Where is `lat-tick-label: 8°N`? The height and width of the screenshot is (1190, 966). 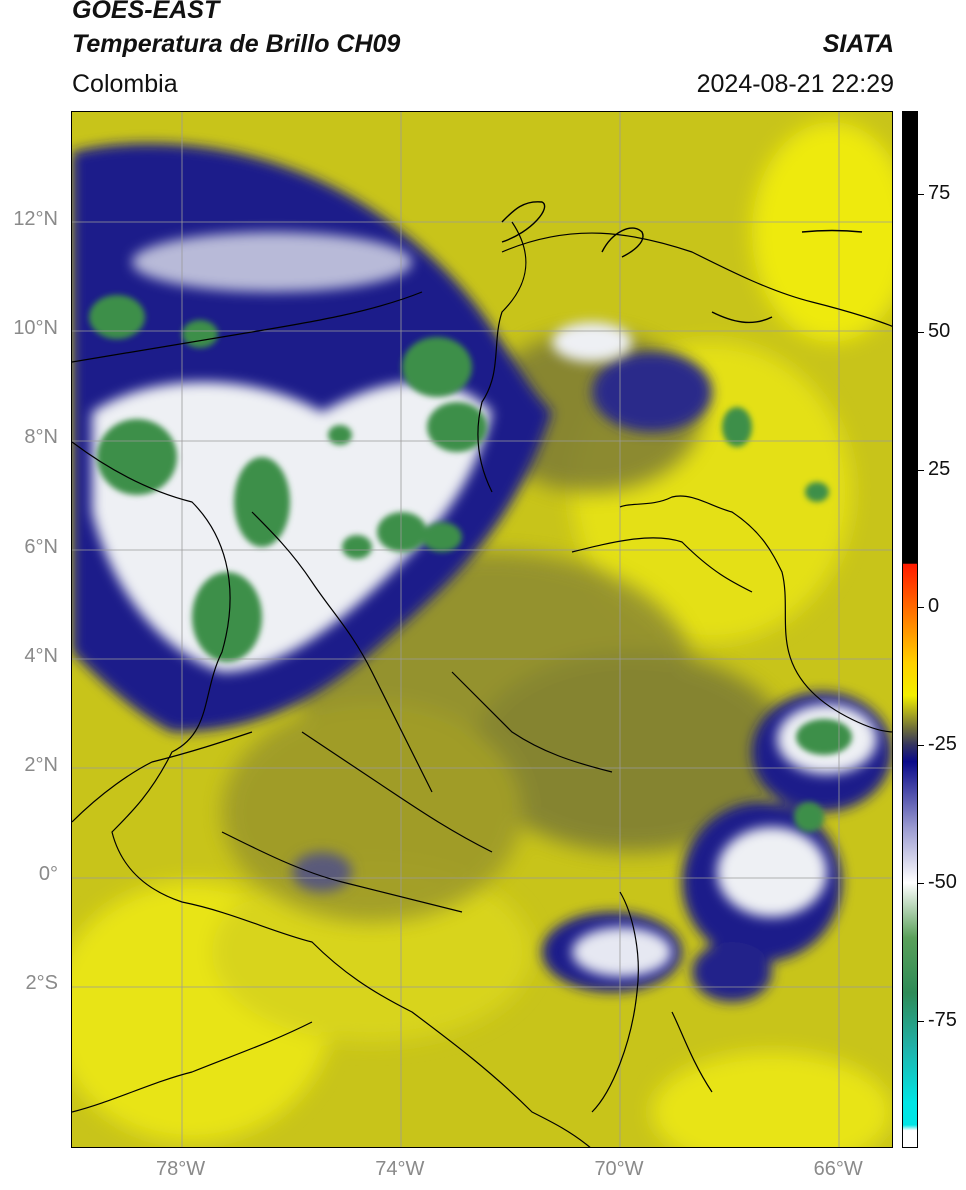 lat-tick-label: 8°N is located at coordinates (41, 437).